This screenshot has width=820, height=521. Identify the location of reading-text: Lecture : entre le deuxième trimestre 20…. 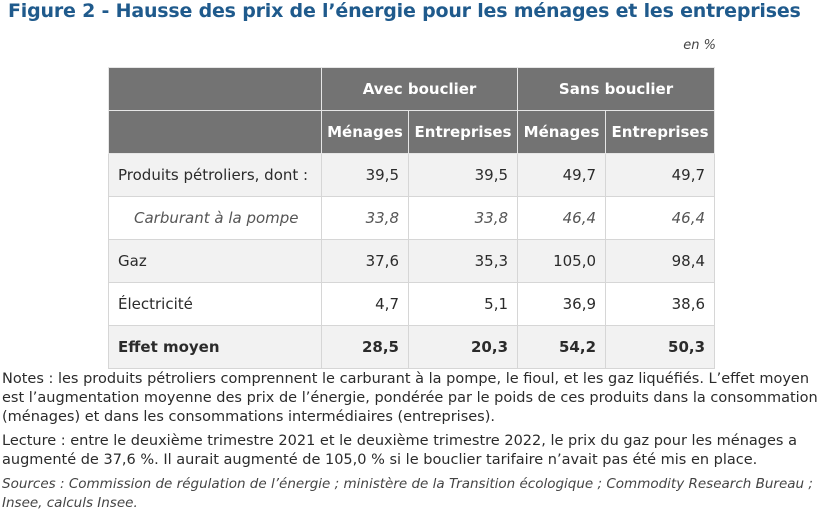
(399, 450).